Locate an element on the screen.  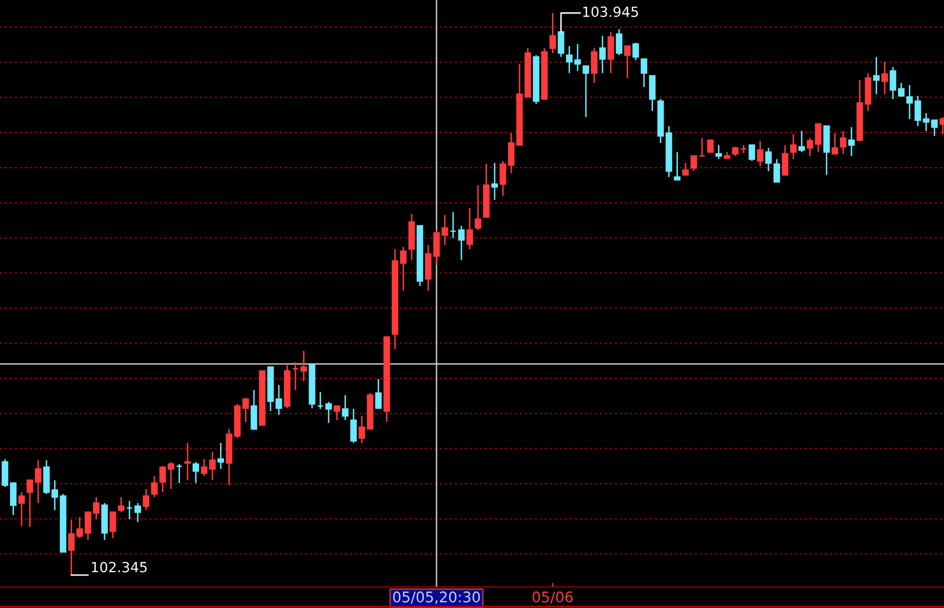
x-tick-label: 05/06 is located at coordinates (552, 597).